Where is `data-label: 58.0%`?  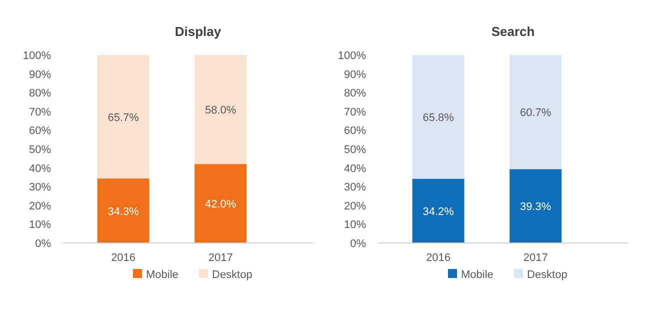 data-label: 58.0% is located at coordinates (220, 110).